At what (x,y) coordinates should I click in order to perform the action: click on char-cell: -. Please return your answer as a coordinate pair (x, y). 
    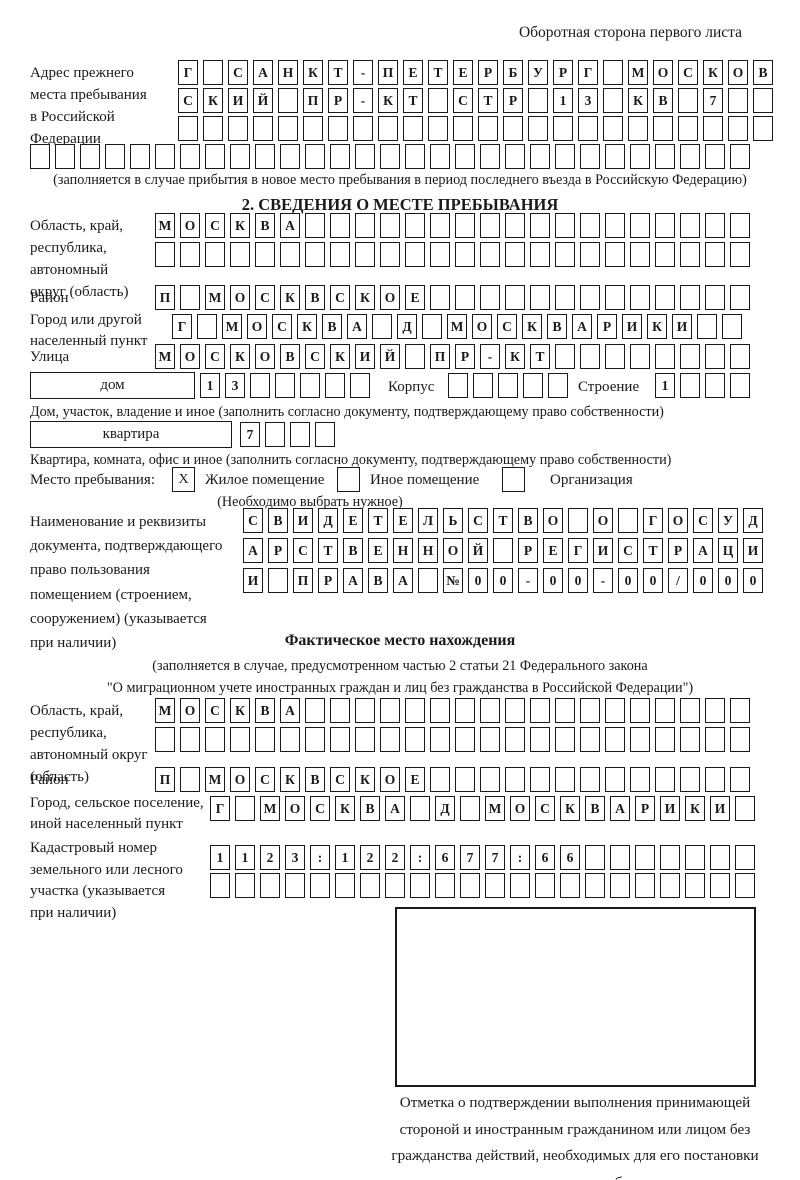
    Looking at the image, I should click on (528, 580).